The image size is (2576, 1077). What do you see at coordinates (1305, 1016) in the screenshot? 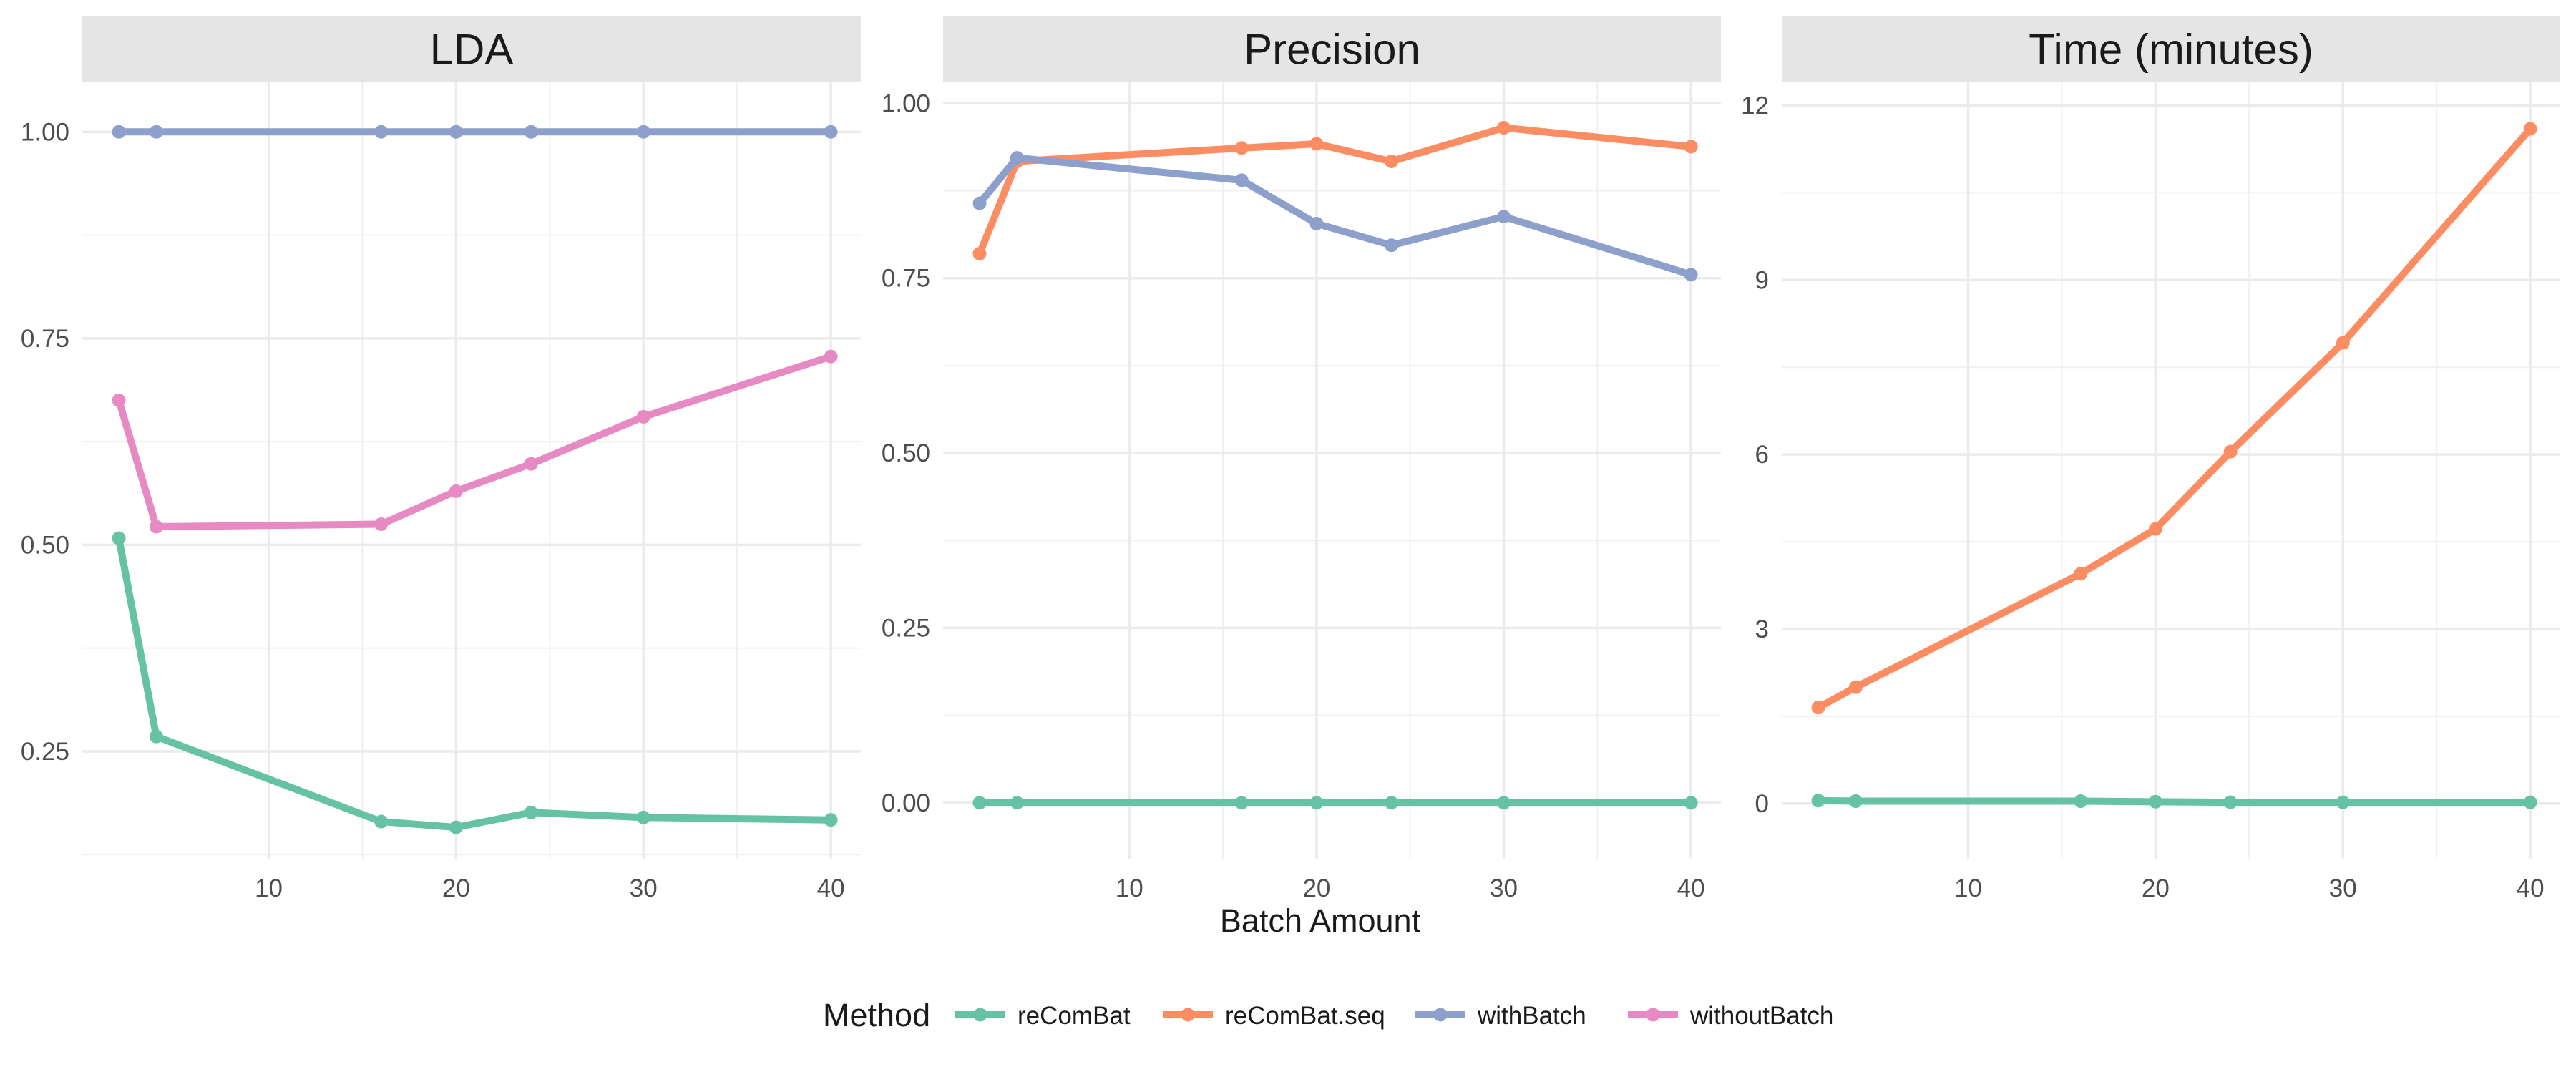
I see `legend-label: reComBat.seq` at bounding box center [1305, 1016].